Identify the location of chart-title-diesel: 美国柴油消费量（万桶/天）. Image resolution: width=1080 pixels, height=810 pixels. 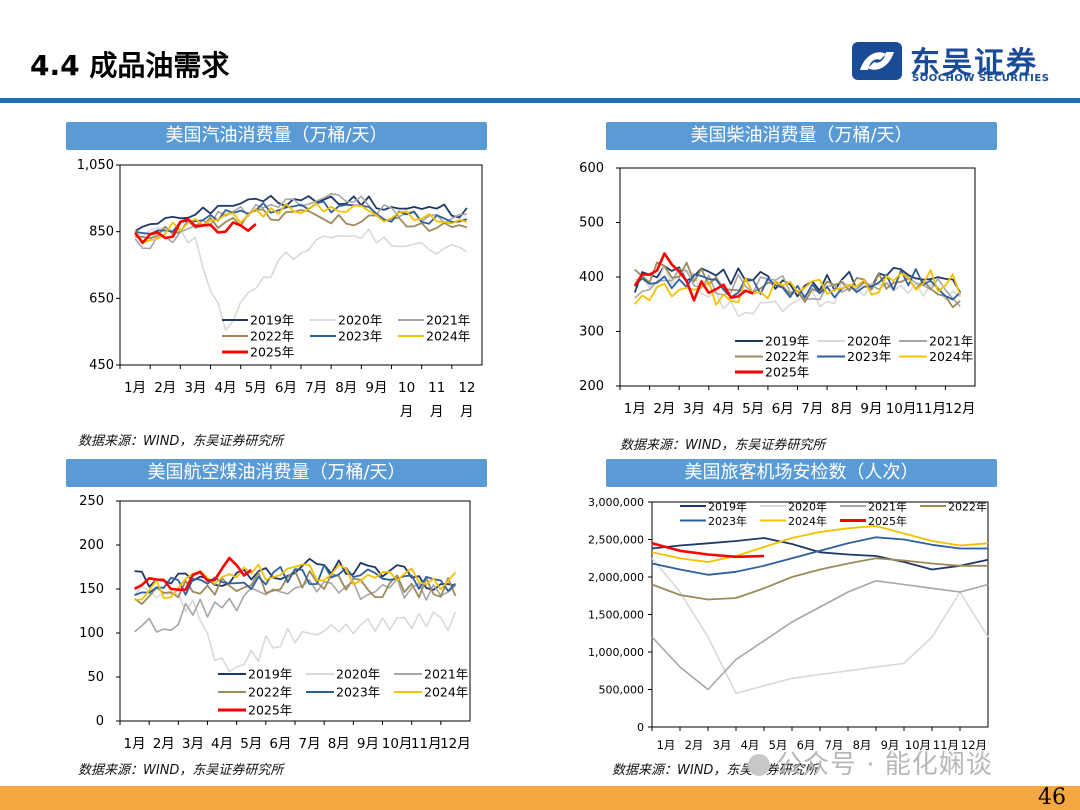
(801, 136).